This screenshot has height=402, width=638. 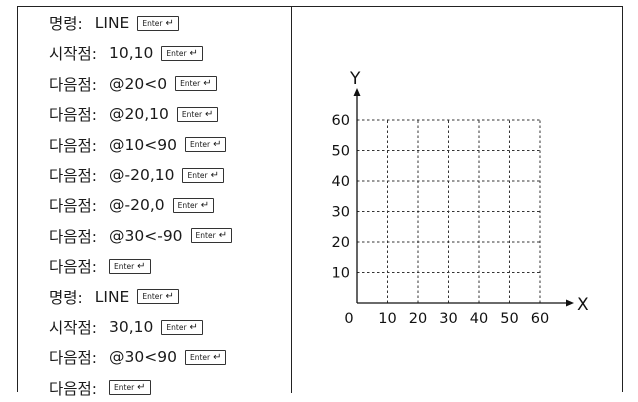 What do you see at coordinates (540, 319) in the screenshot?
I see `x-tick-label: 60` at bounding box center [540, 319].